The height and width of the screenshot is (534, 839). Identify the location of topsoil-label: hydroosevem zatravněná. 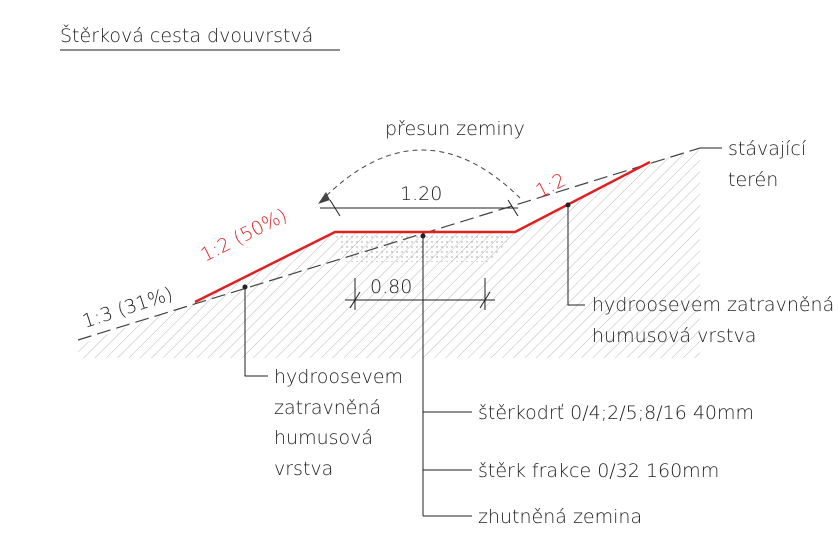
(713, 305).